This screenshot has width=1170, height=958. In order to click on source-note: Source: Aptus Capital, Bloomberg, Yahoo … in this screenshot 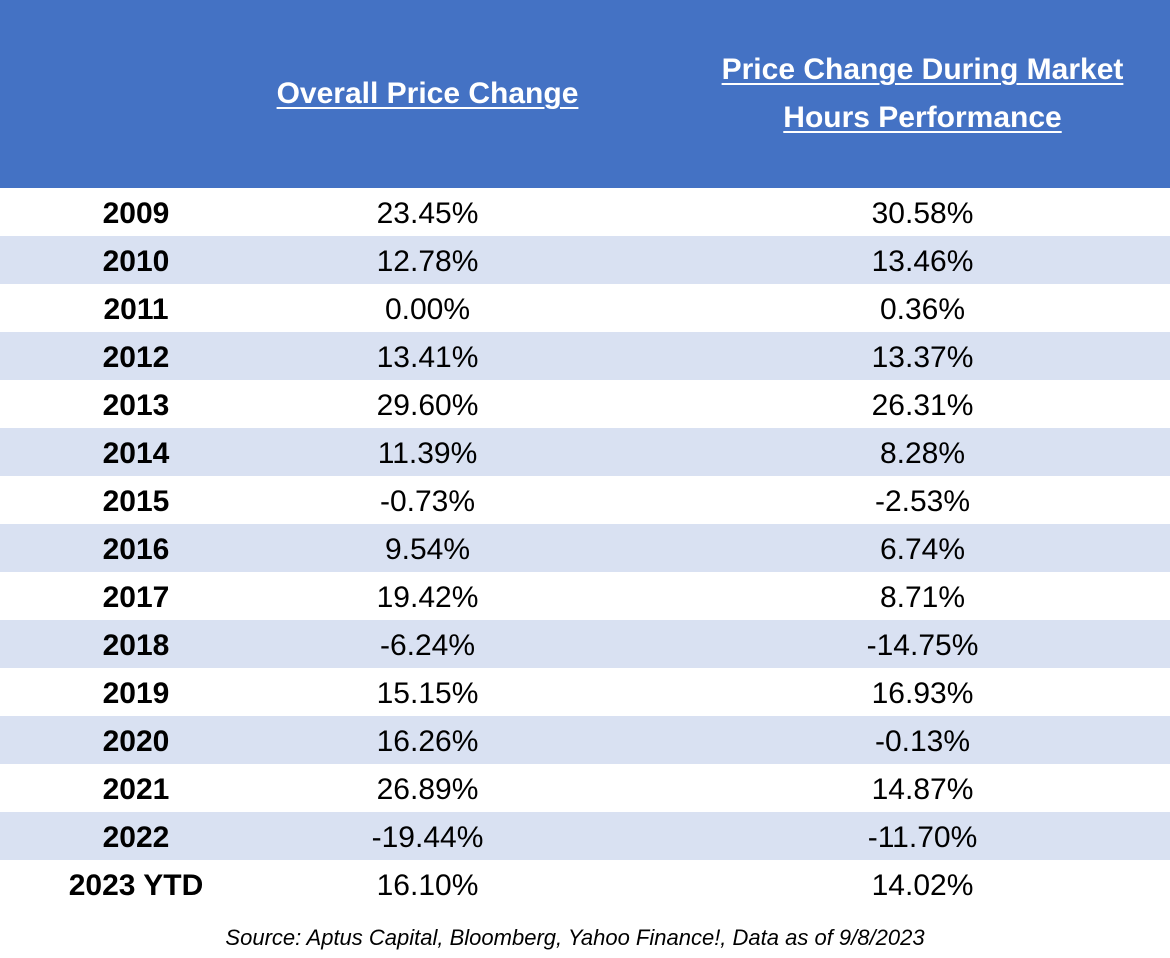, I will do `click(575, 937)`.